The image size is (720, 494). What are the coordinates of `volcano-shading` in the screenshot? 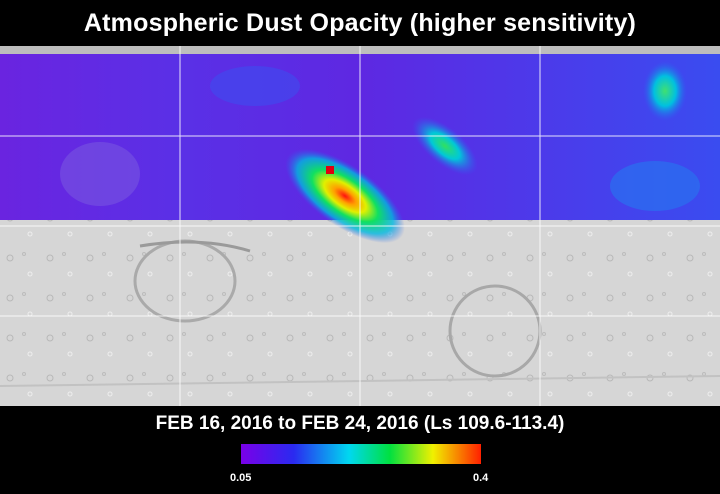 It's located at (100, 174).